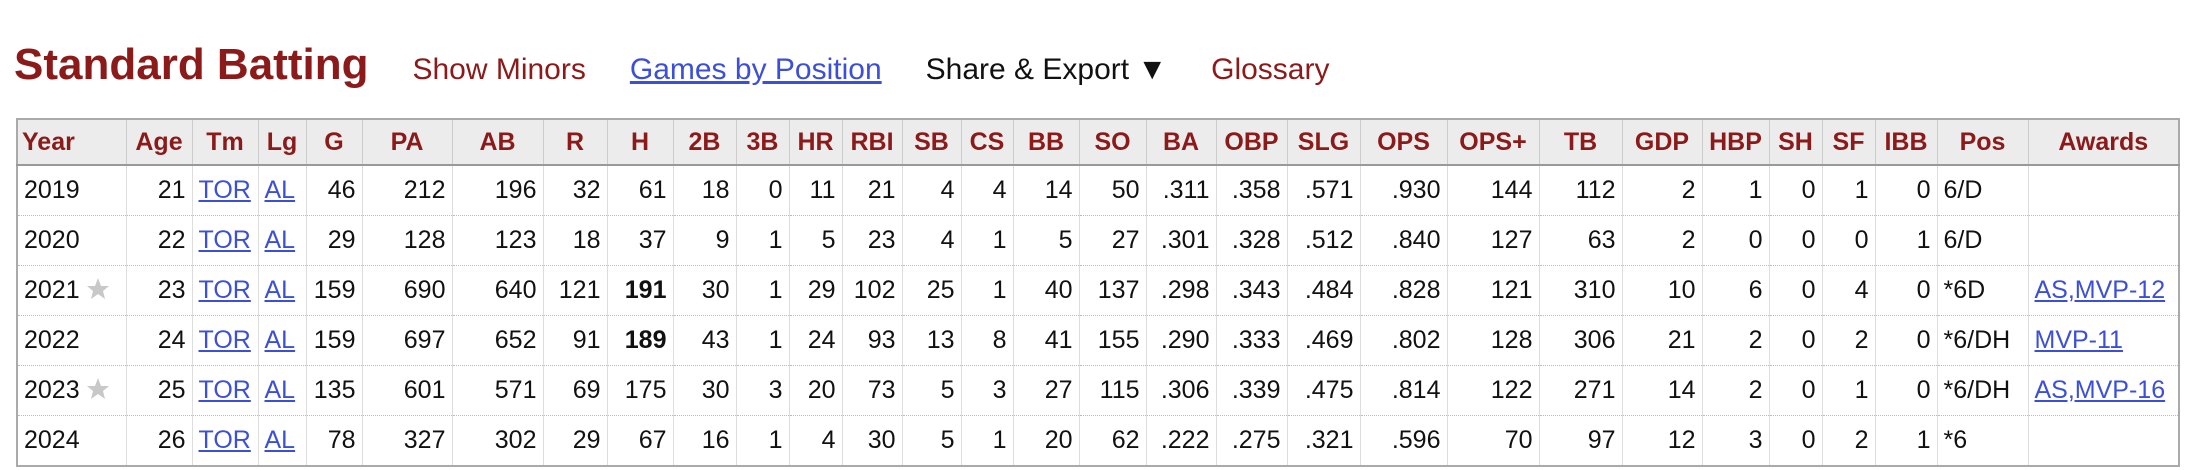 This screenshot has width=2196, height=470. Describe the element at coordinates (1251, 340) in the screenshot. I see `cell: .333` at that location.